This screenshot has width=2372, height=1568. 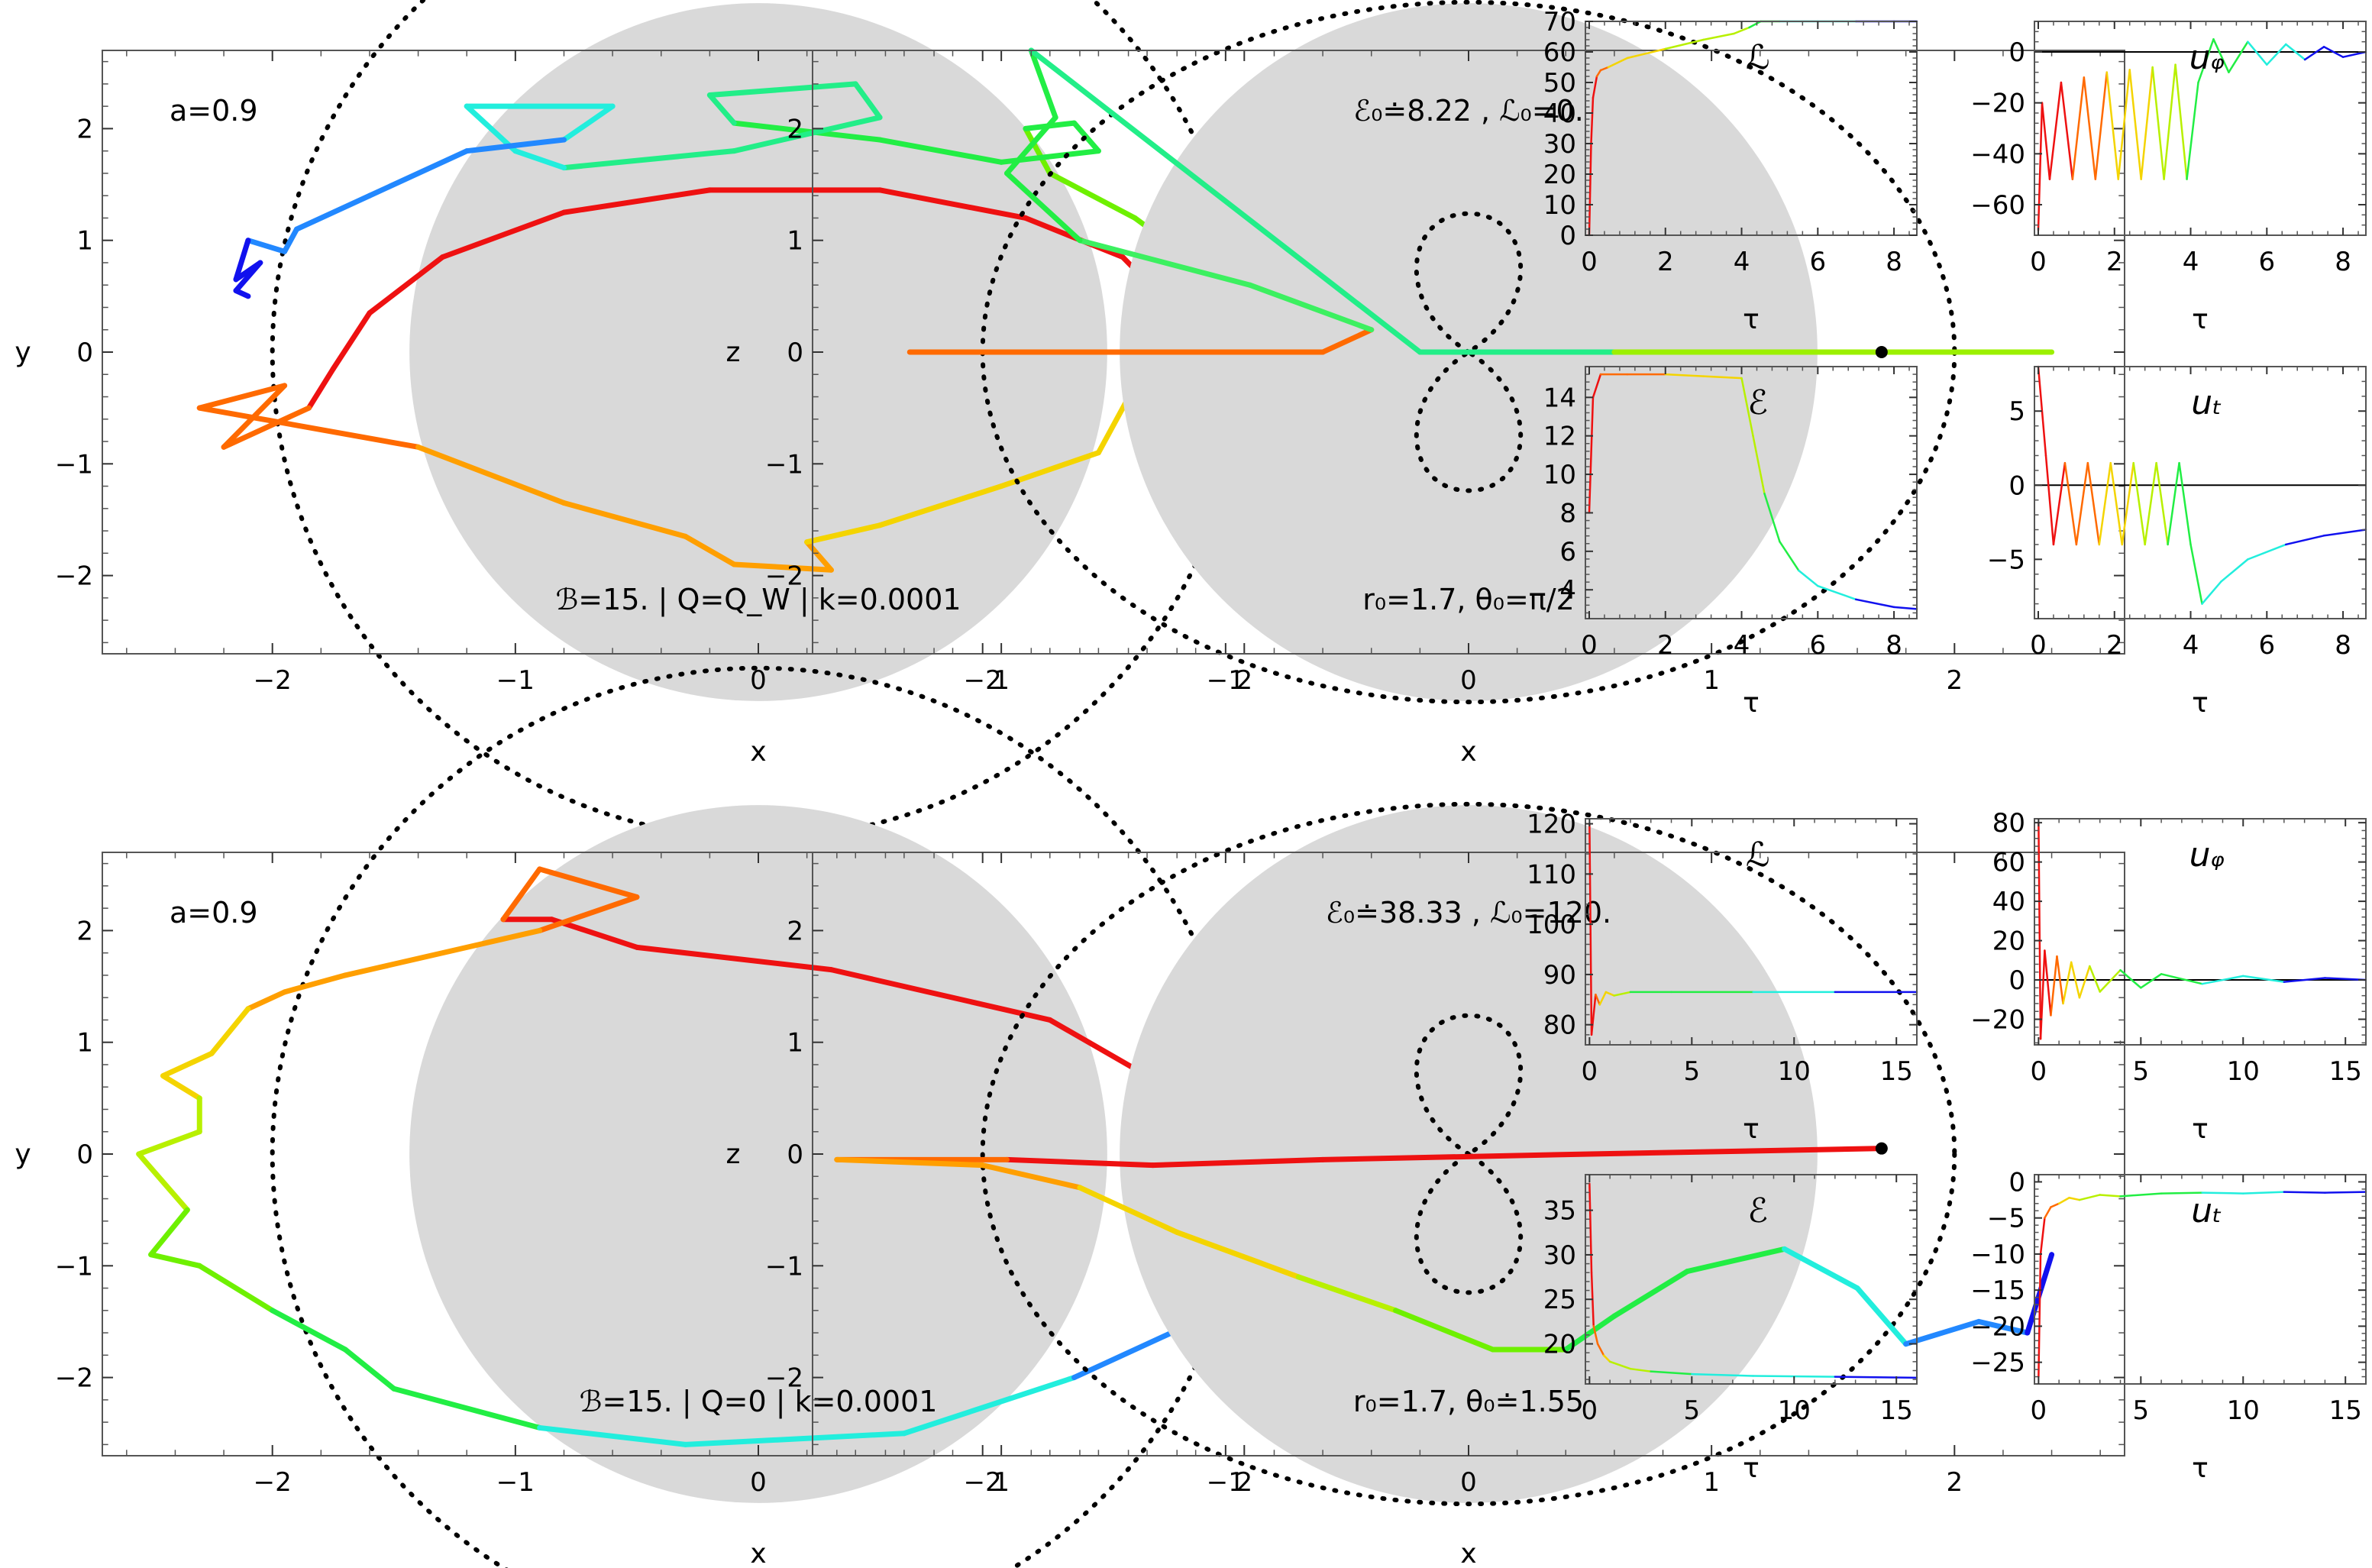 I want to click on y-tick-label: 5, so click(x=2016, y=411).